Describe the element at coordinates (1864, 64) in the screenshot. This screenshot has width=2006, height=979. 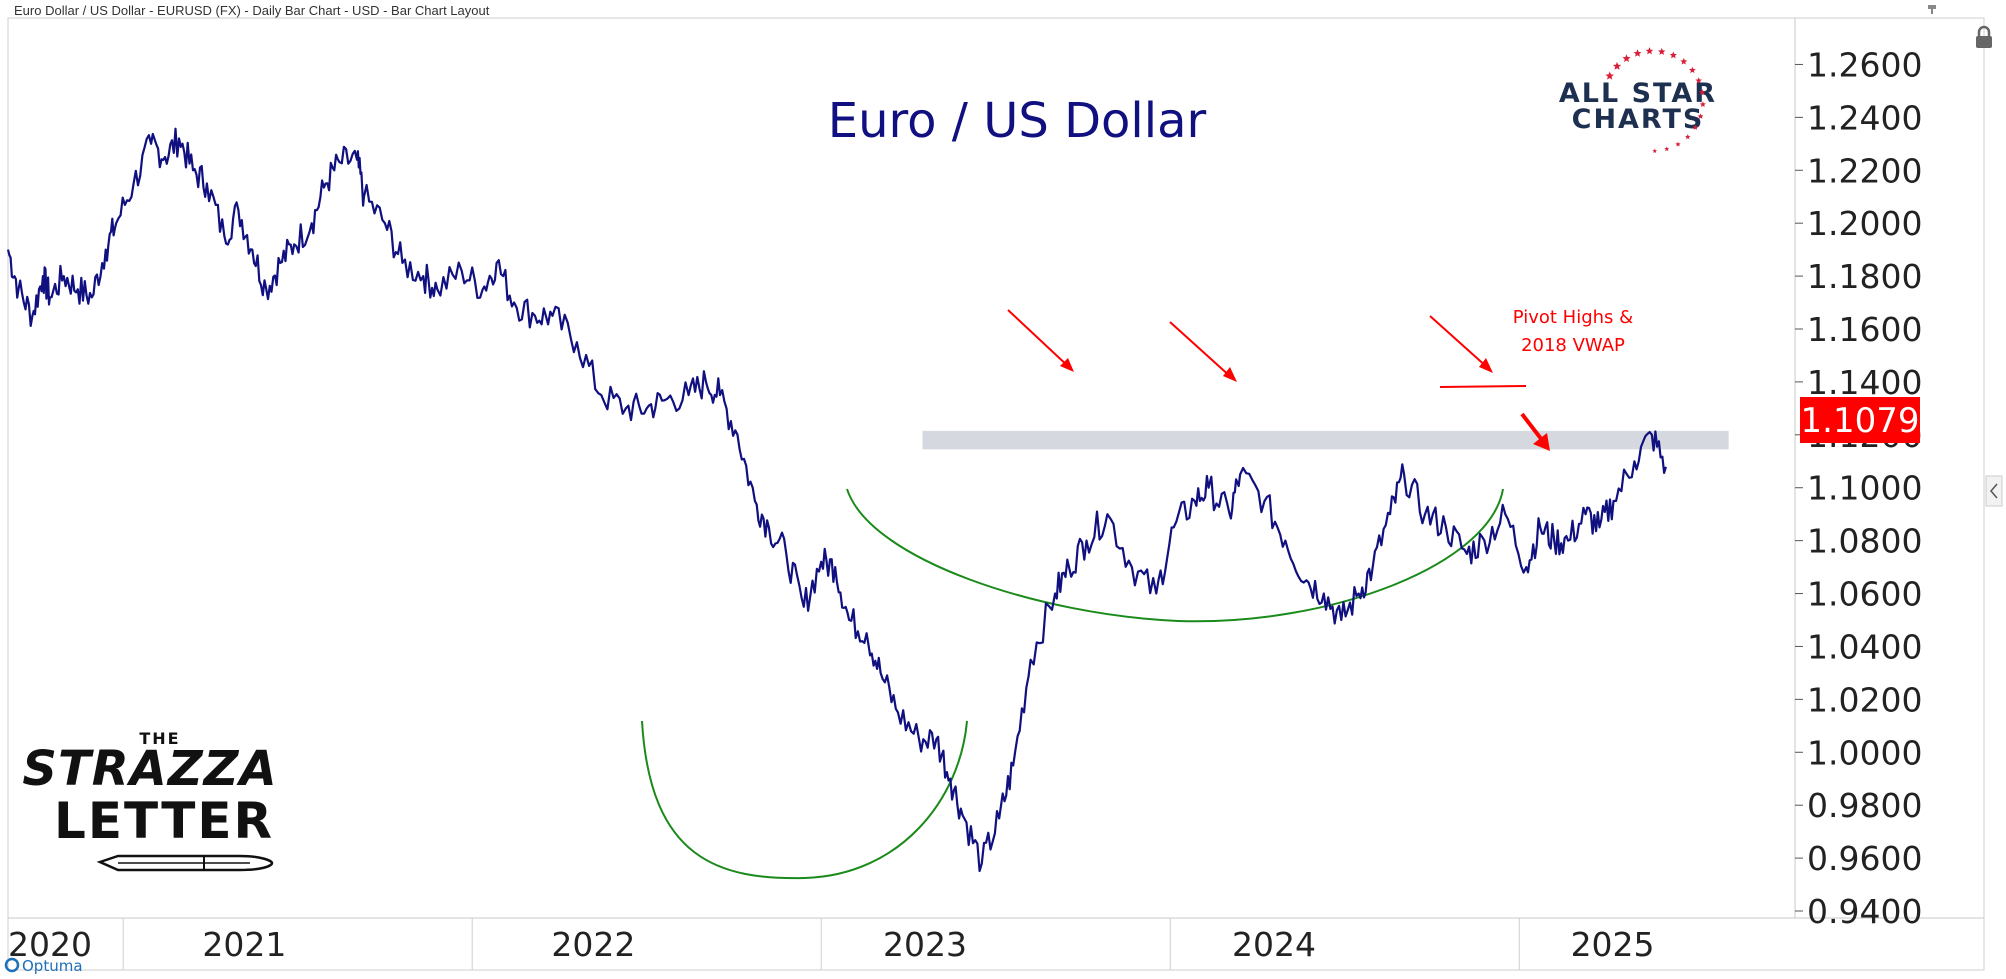
I see `y-tick-label: 1.2600` at that location.